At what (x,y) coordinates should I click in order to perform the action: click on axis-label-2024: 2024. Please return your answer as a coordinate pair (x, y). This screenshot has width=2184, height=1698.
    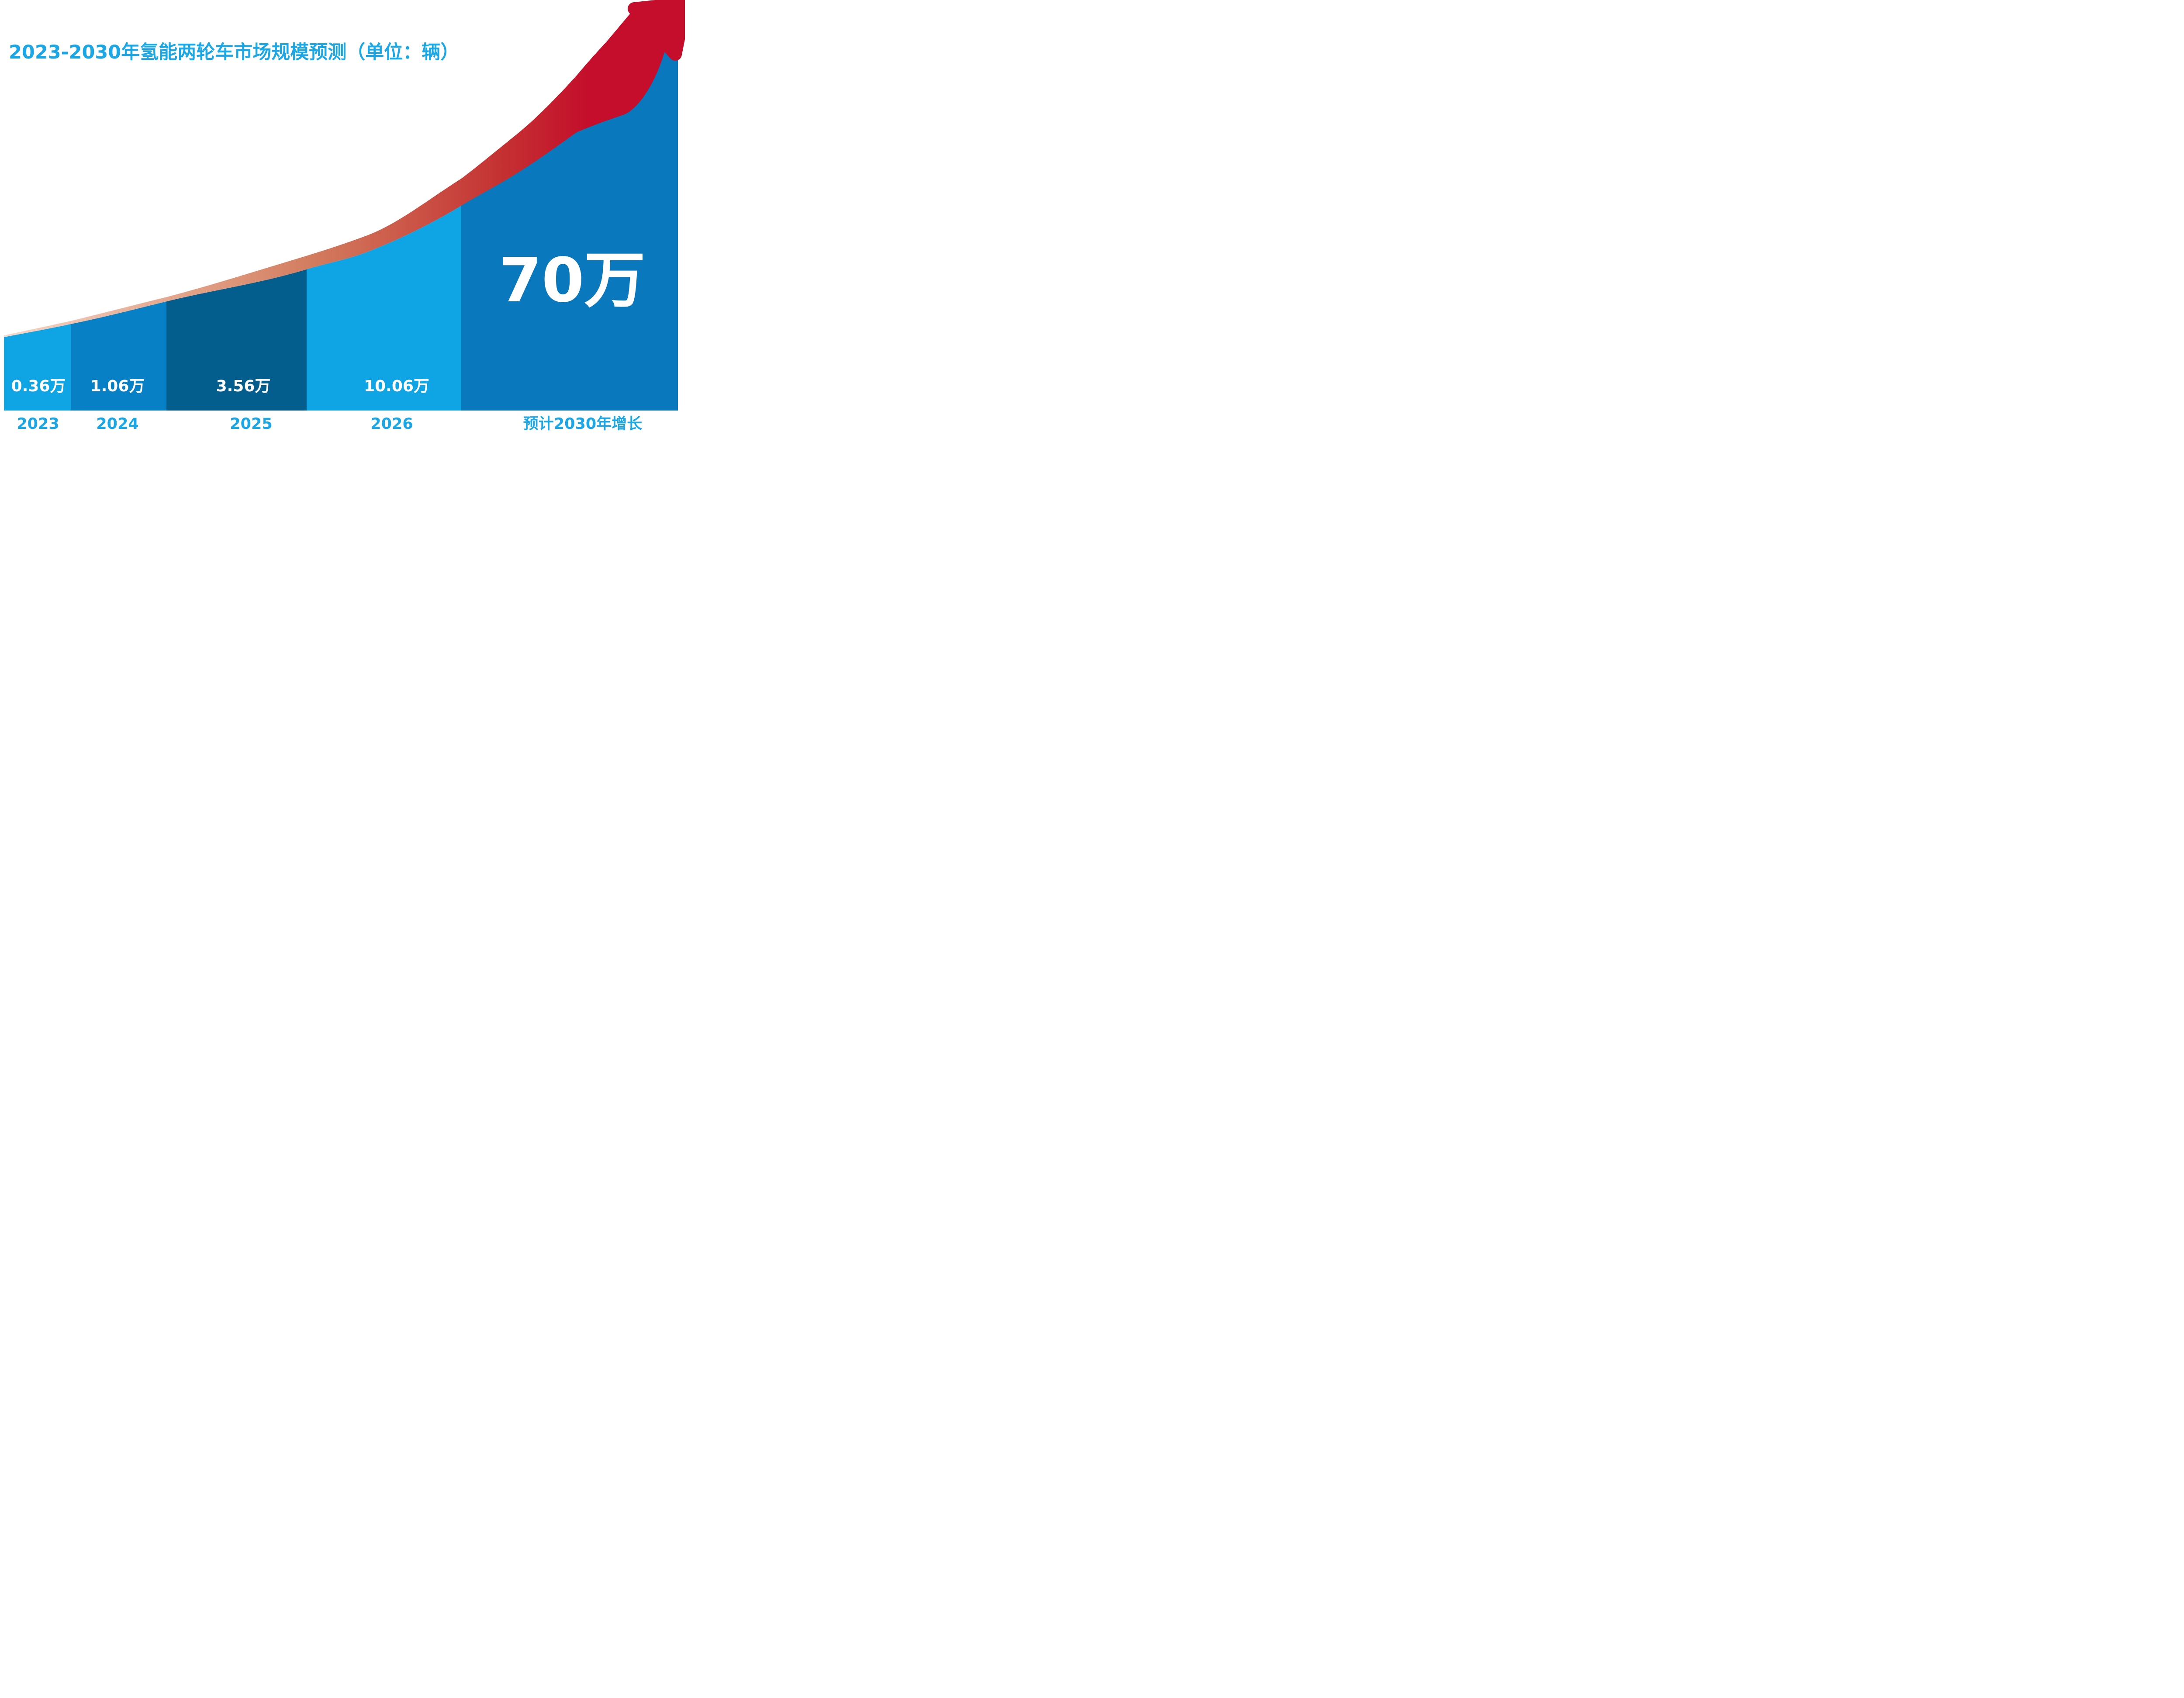
    Looking at the image, I should click on (117, 424).